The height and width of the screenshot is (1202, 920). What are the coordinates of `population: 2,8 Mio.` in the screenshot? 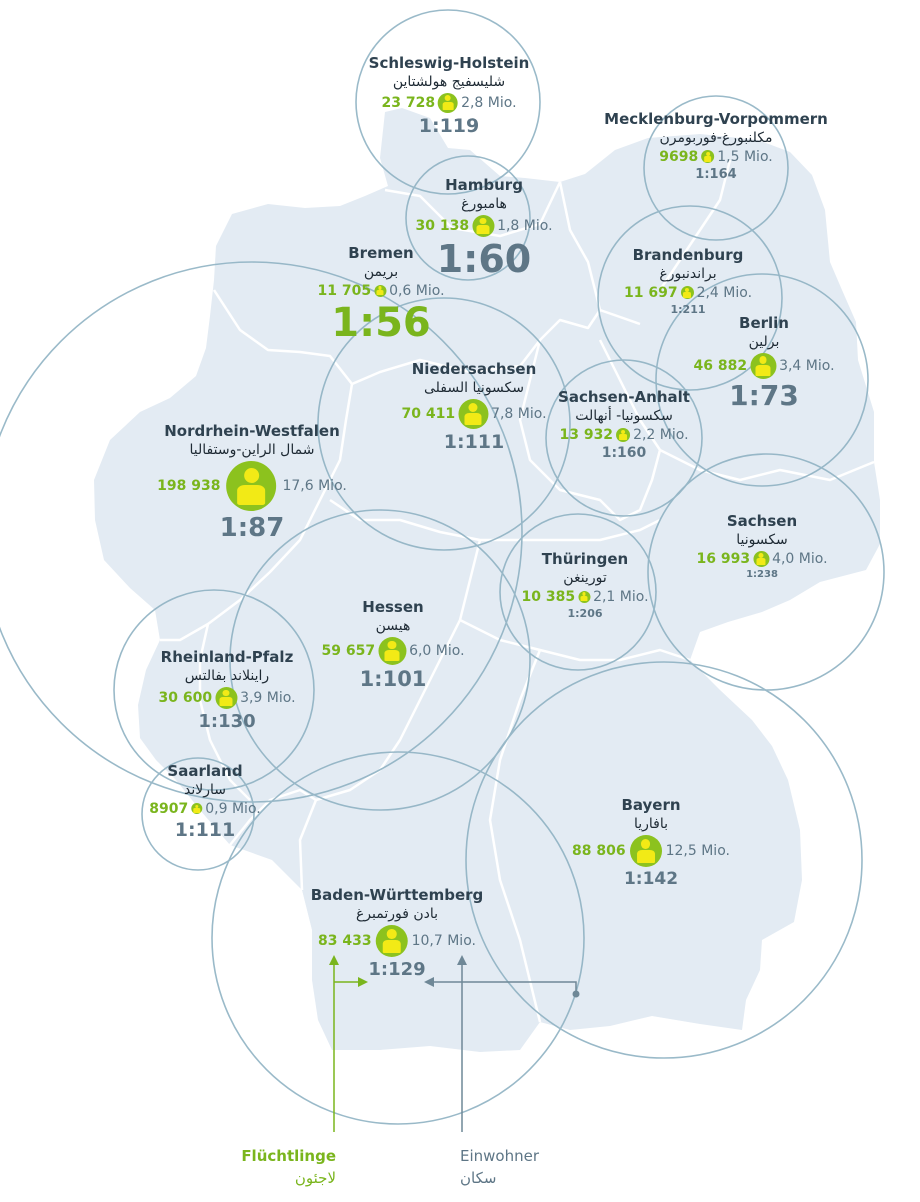 It's located at (489, 102).